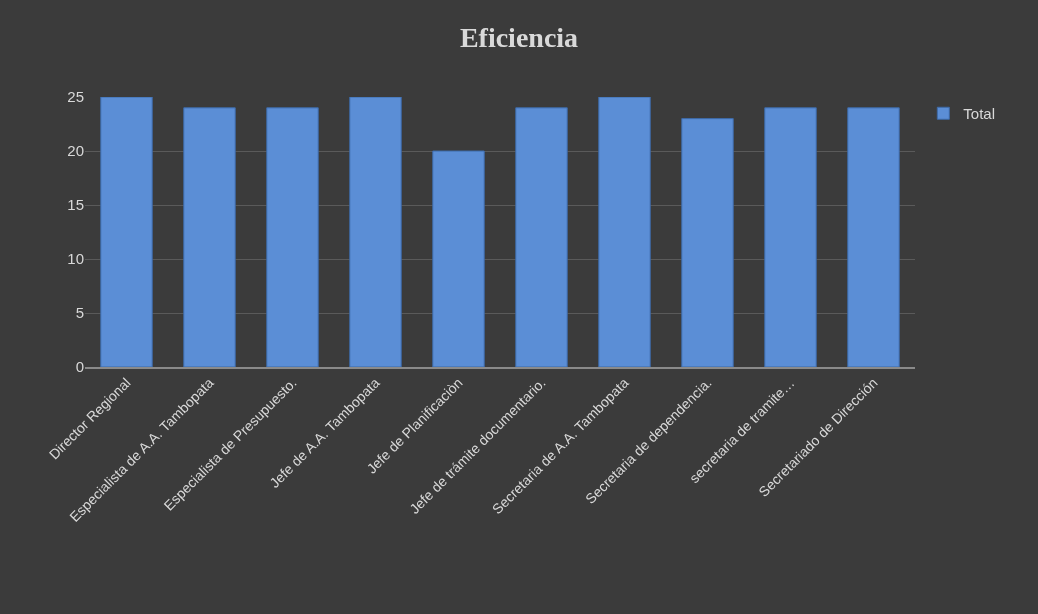  Describe the element at coordinates (519, 38) in the screenshot. I see `chart-title: Eficiencia` at that location.